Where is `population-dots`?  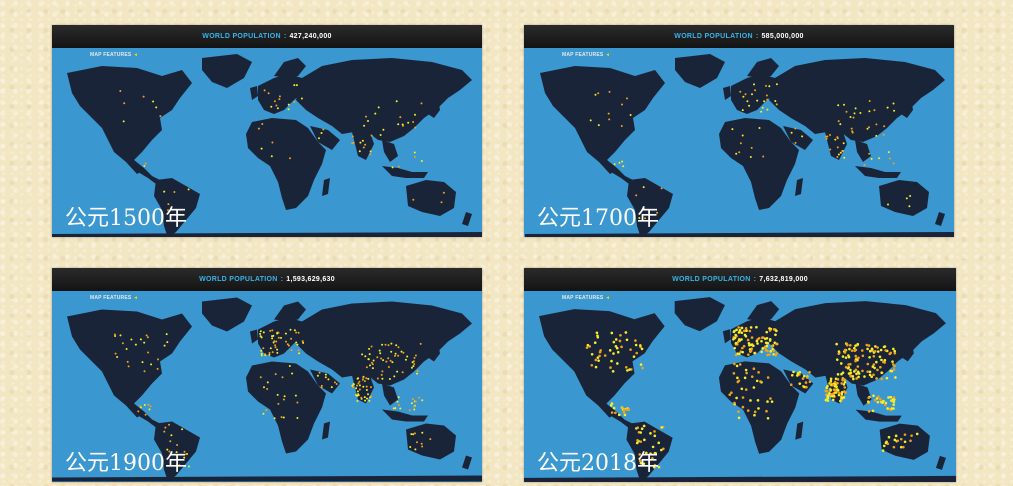 population-dots is located at coordinates (282, 148).